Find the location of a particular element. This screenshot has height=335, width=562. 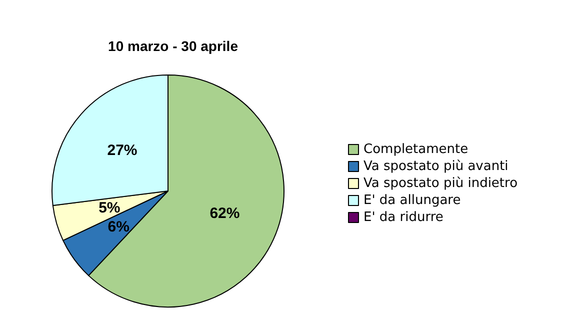

legend-label: E' da ridurre is located at coordinates (404, 217).